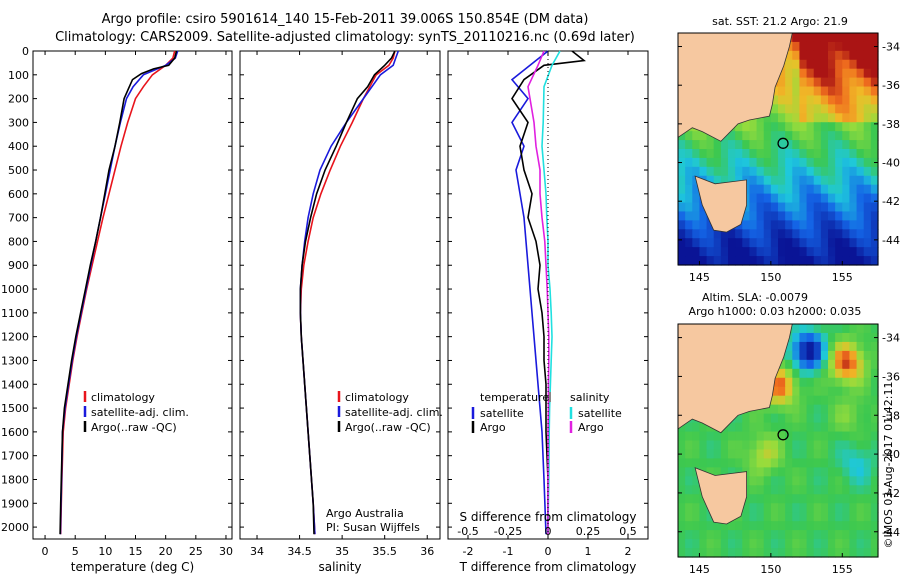 The image size is (900, 580). What do you see at coordinates (514, 397) in the screenshot?
I see `legend-title: temperature` at bounding box center [514, 397].